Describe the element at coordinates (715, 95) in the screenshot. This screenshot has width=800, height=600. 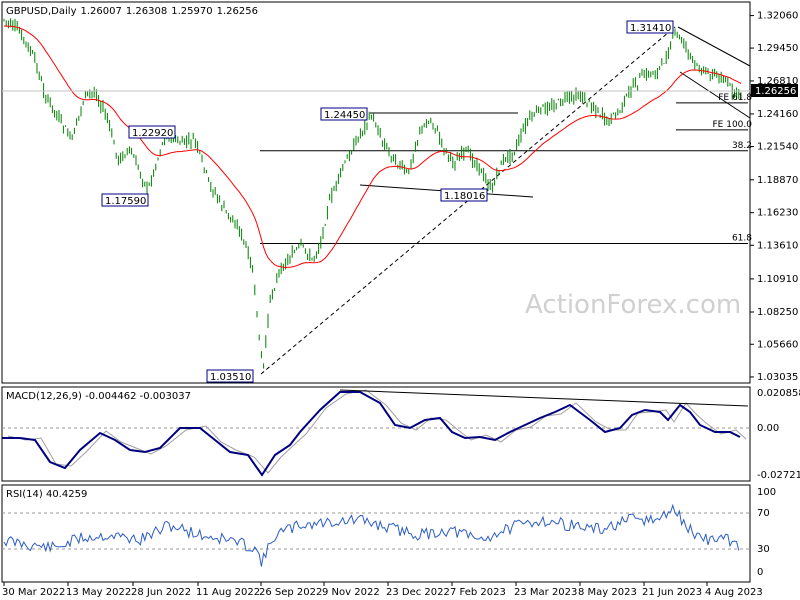
I see `channel-lower` at that location.